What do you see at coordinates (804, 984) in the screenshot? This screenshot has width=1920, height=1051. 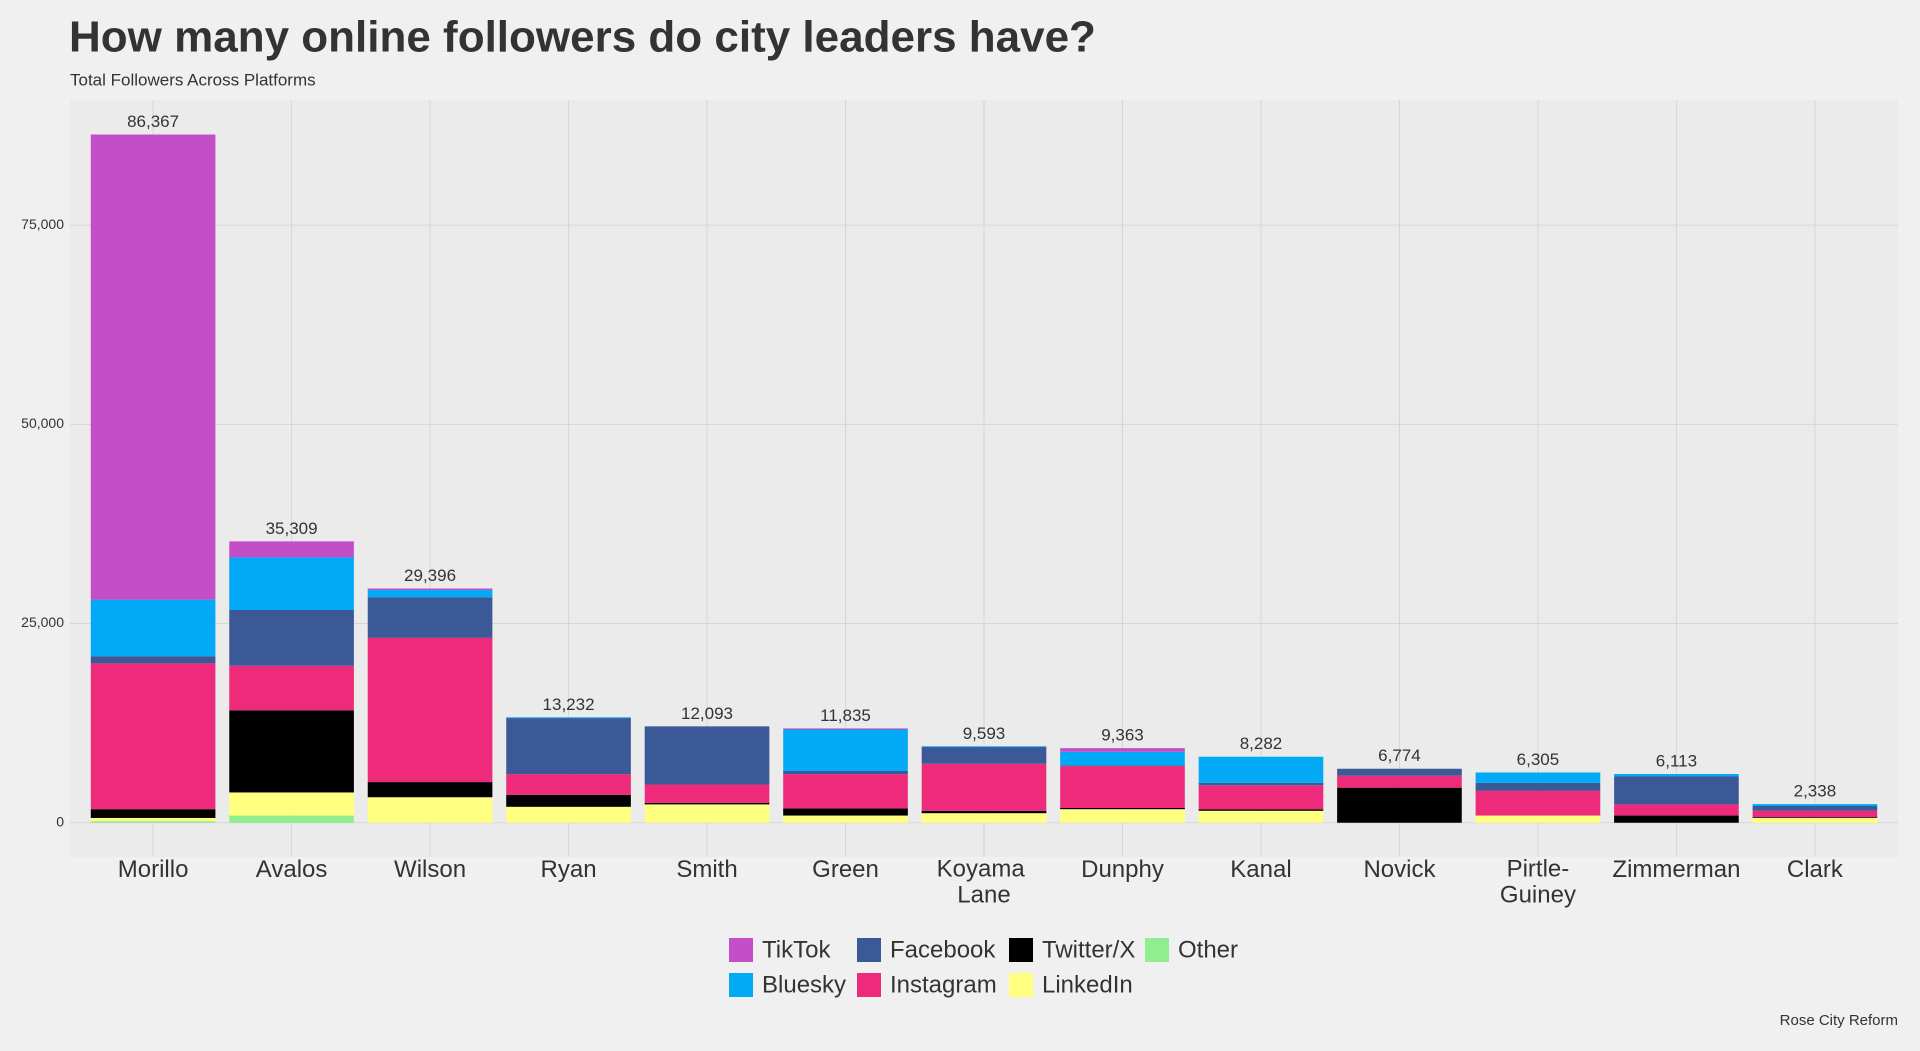 I see `legend-label: Bluesky` at bounding box center [804, 984].